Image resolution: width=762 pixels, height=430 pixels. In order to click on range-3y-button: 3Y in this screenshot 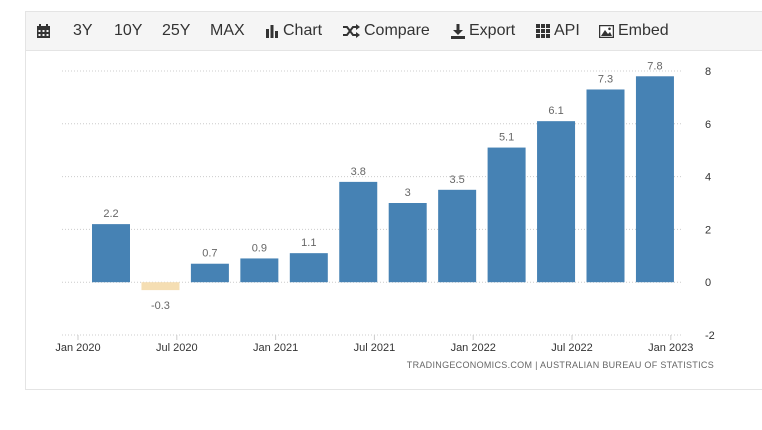, I will do `click(83, 30)`.